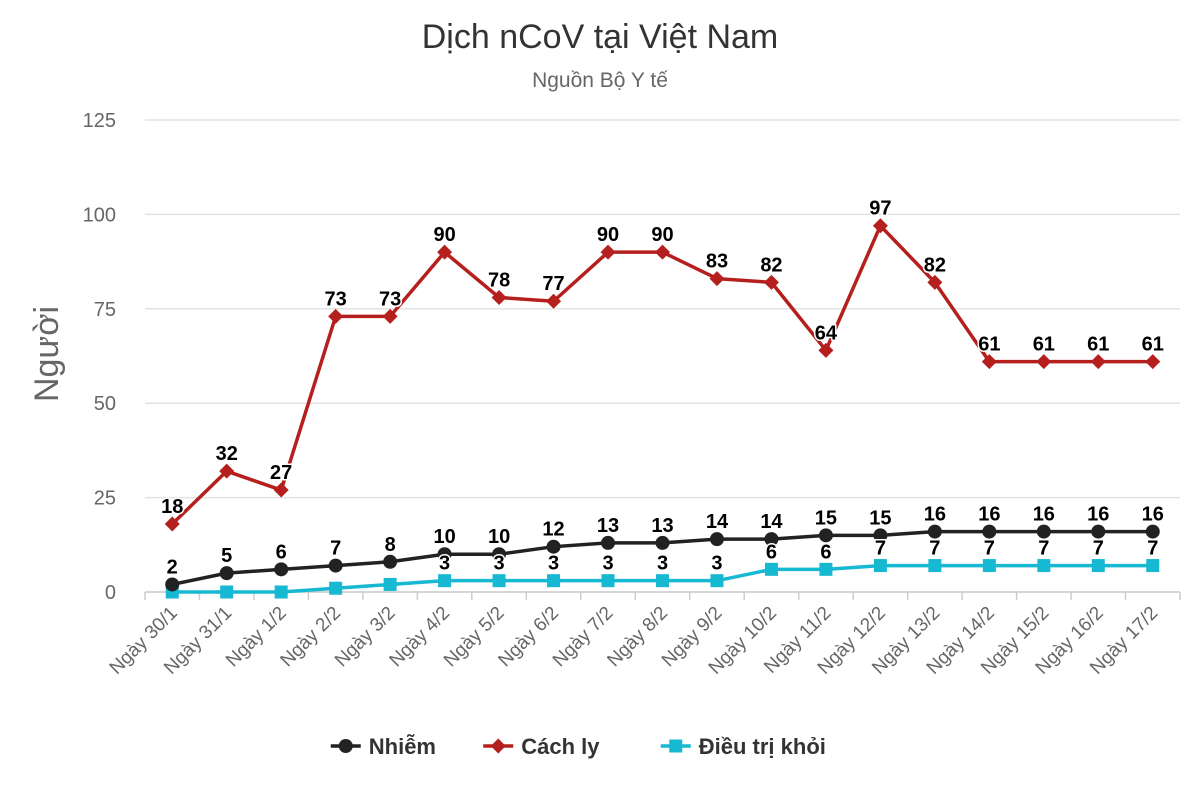  What do you see at coordinates (560, 746) in the screenshot?
I see `legend-label: Cách ly` at bounding box center [560, 746].